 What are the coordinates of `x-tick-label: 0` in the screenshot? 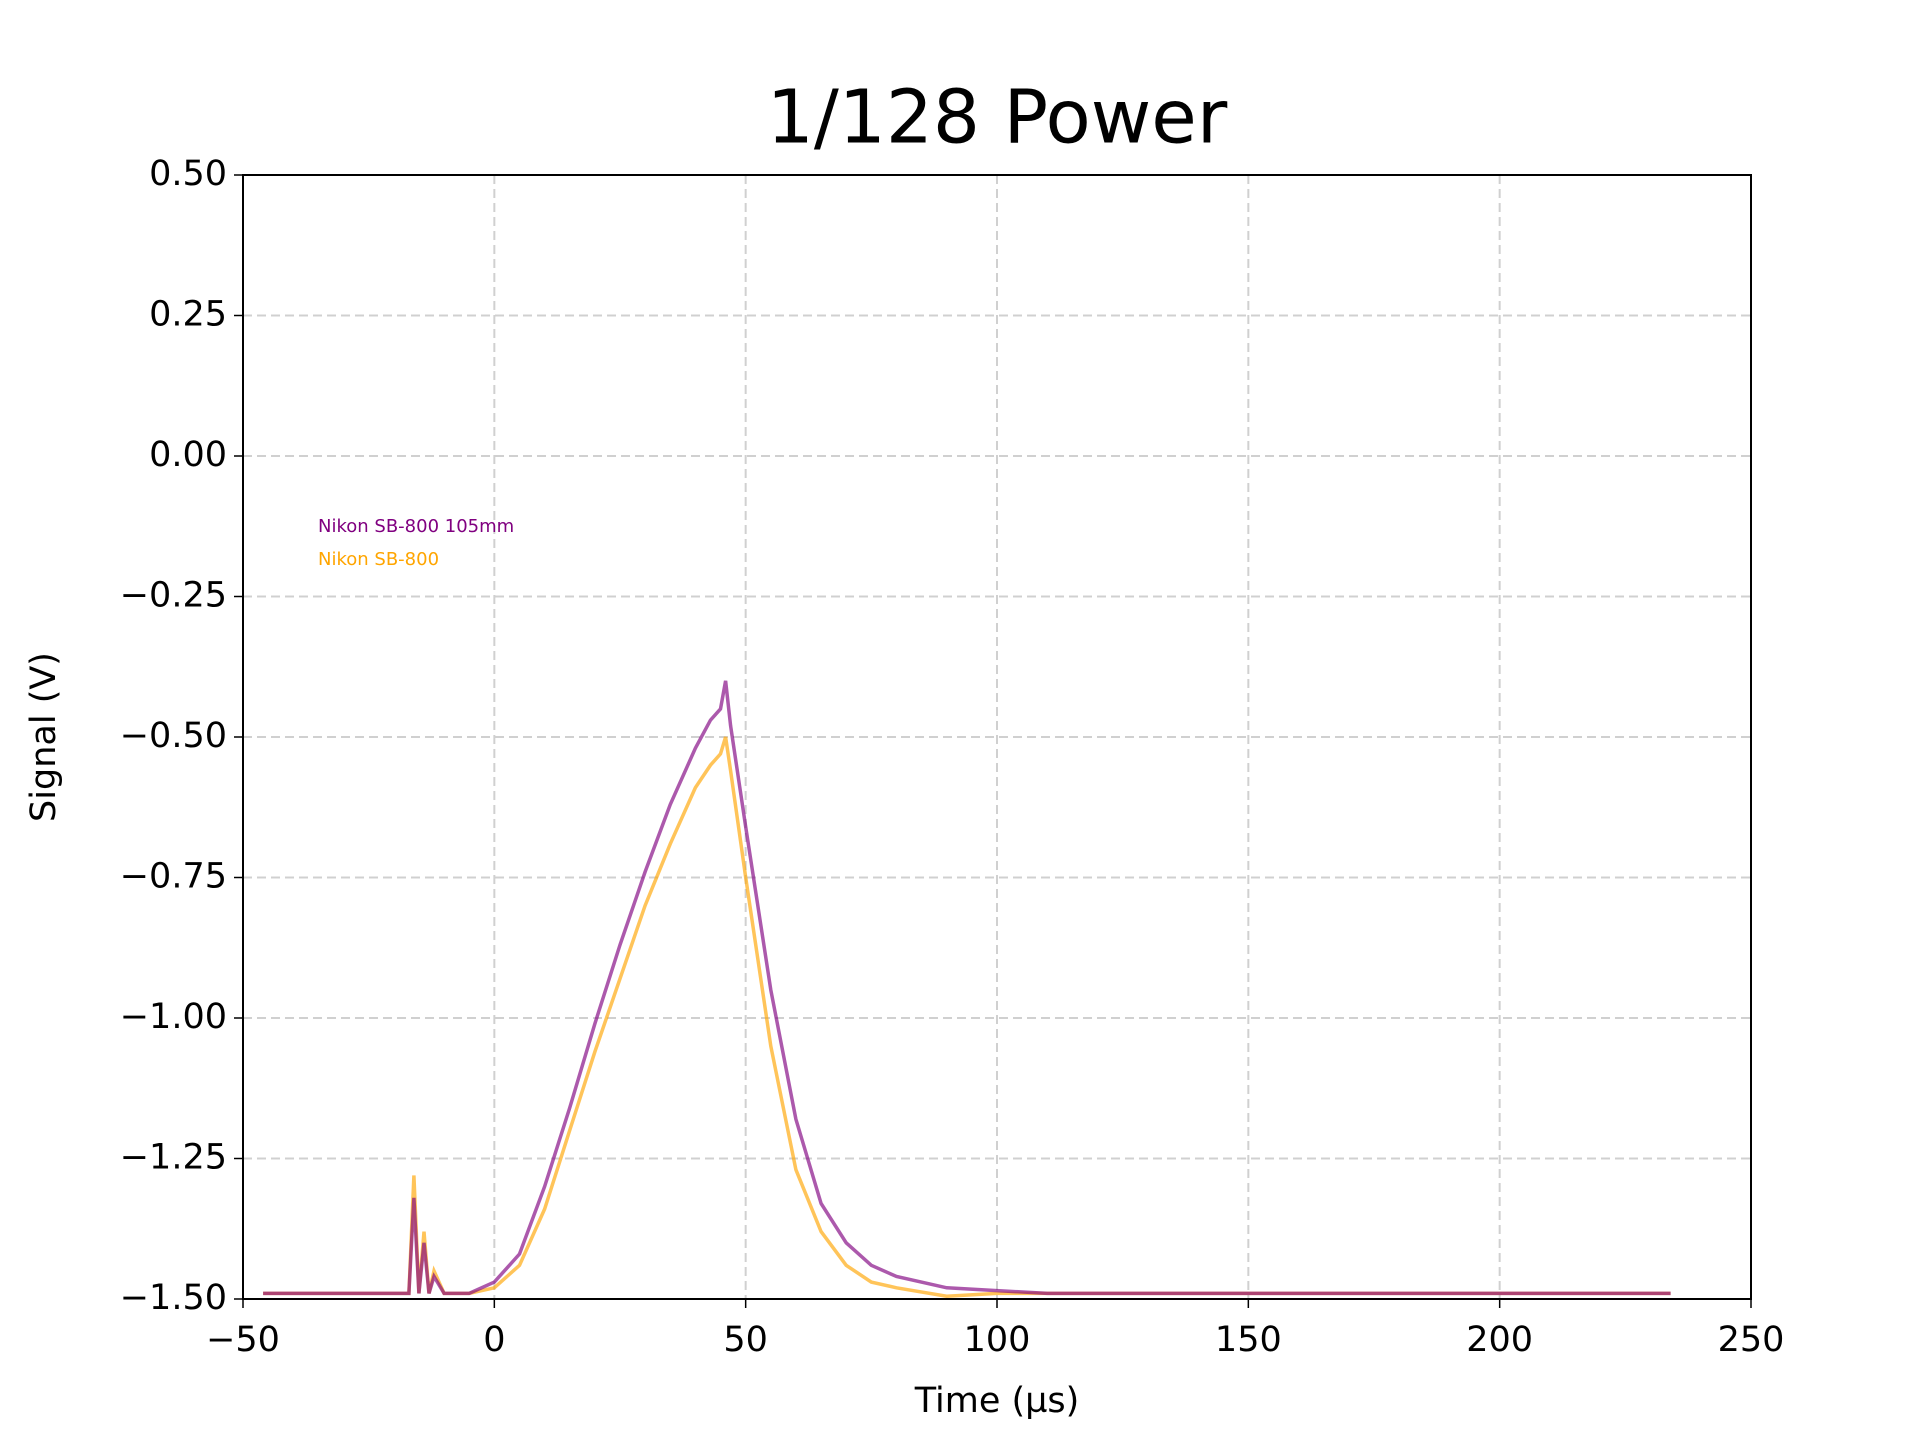 It's located at (494, 1340).